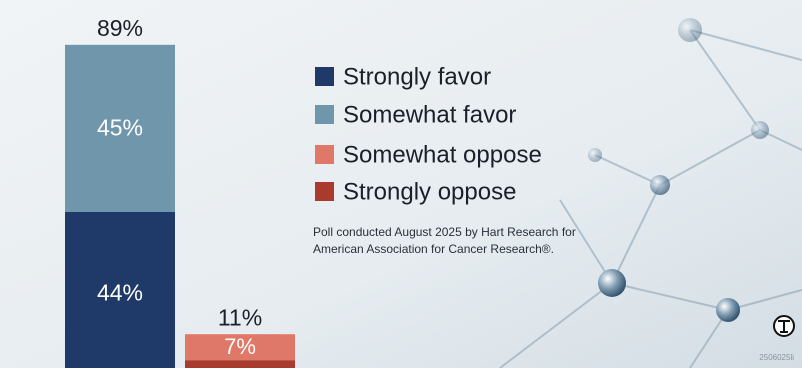 The width and height of the screenshot is (802, 368). Describe the element at coordinates (120, 28) in the screenshot. I see `total-label: 89%` at that location.